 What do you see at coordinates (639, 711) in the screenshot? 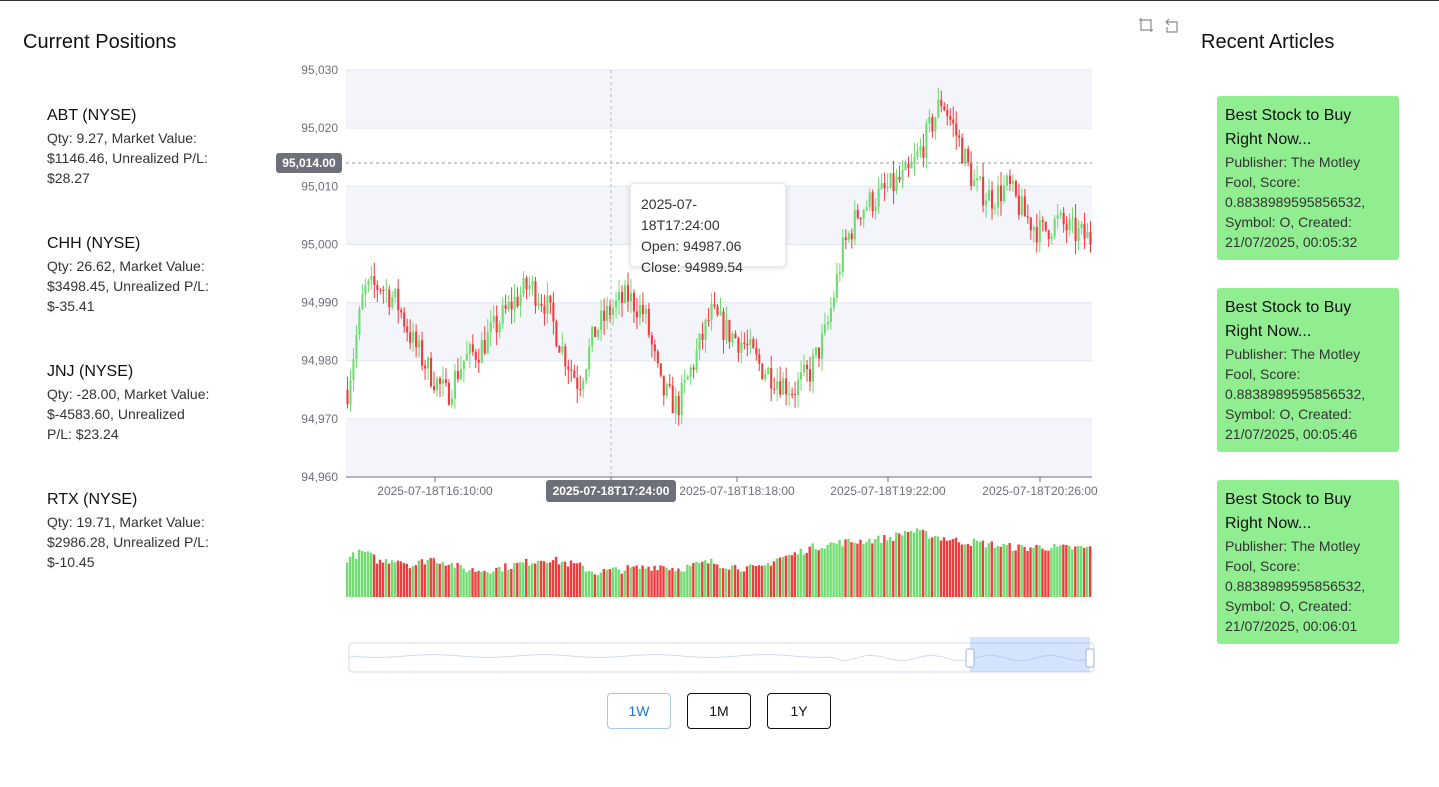
I see `range-button-1w: 1W` at bounding box center [639, 711].